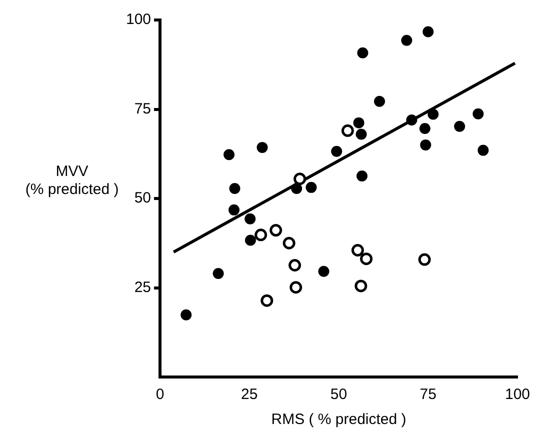 This screenshot has height=441, width=541. What do you see at coordinates (143, 109) in the screenshot?
I see `y-tick-label: 75` at bounding box center [143, 109].